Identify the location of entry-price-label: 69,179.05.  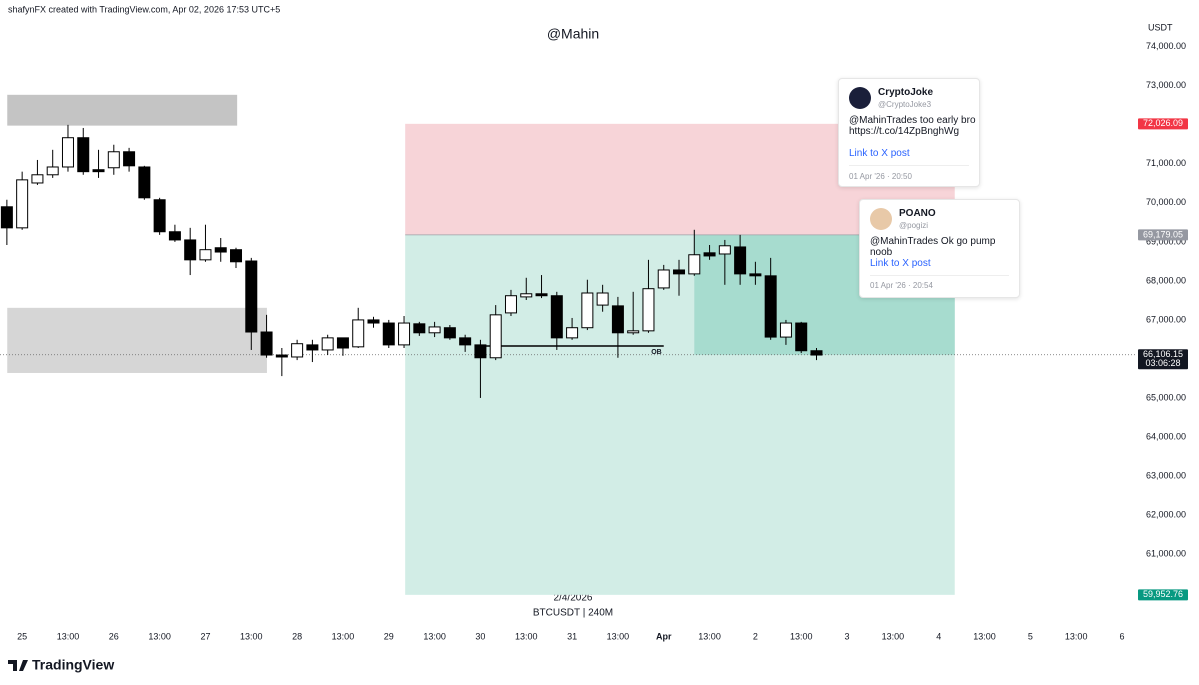
(1163, 234).